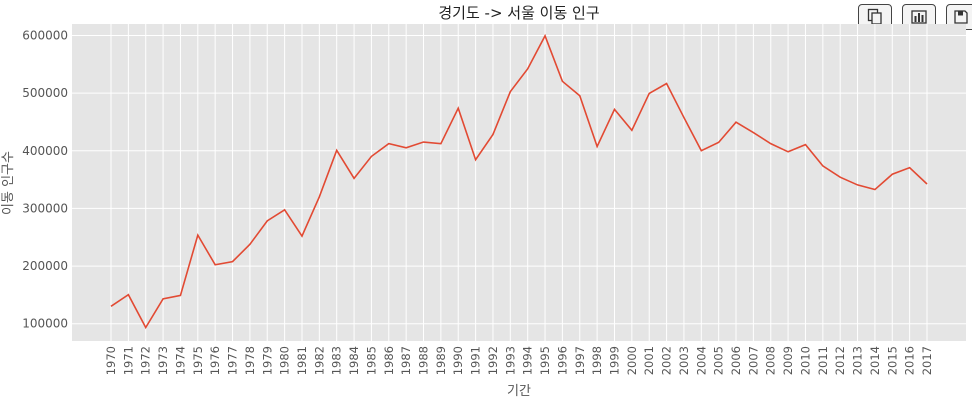 The height and width of the screenshot is (402, 972). I want to click on x-tick-label: 1988, so click(424, 360).